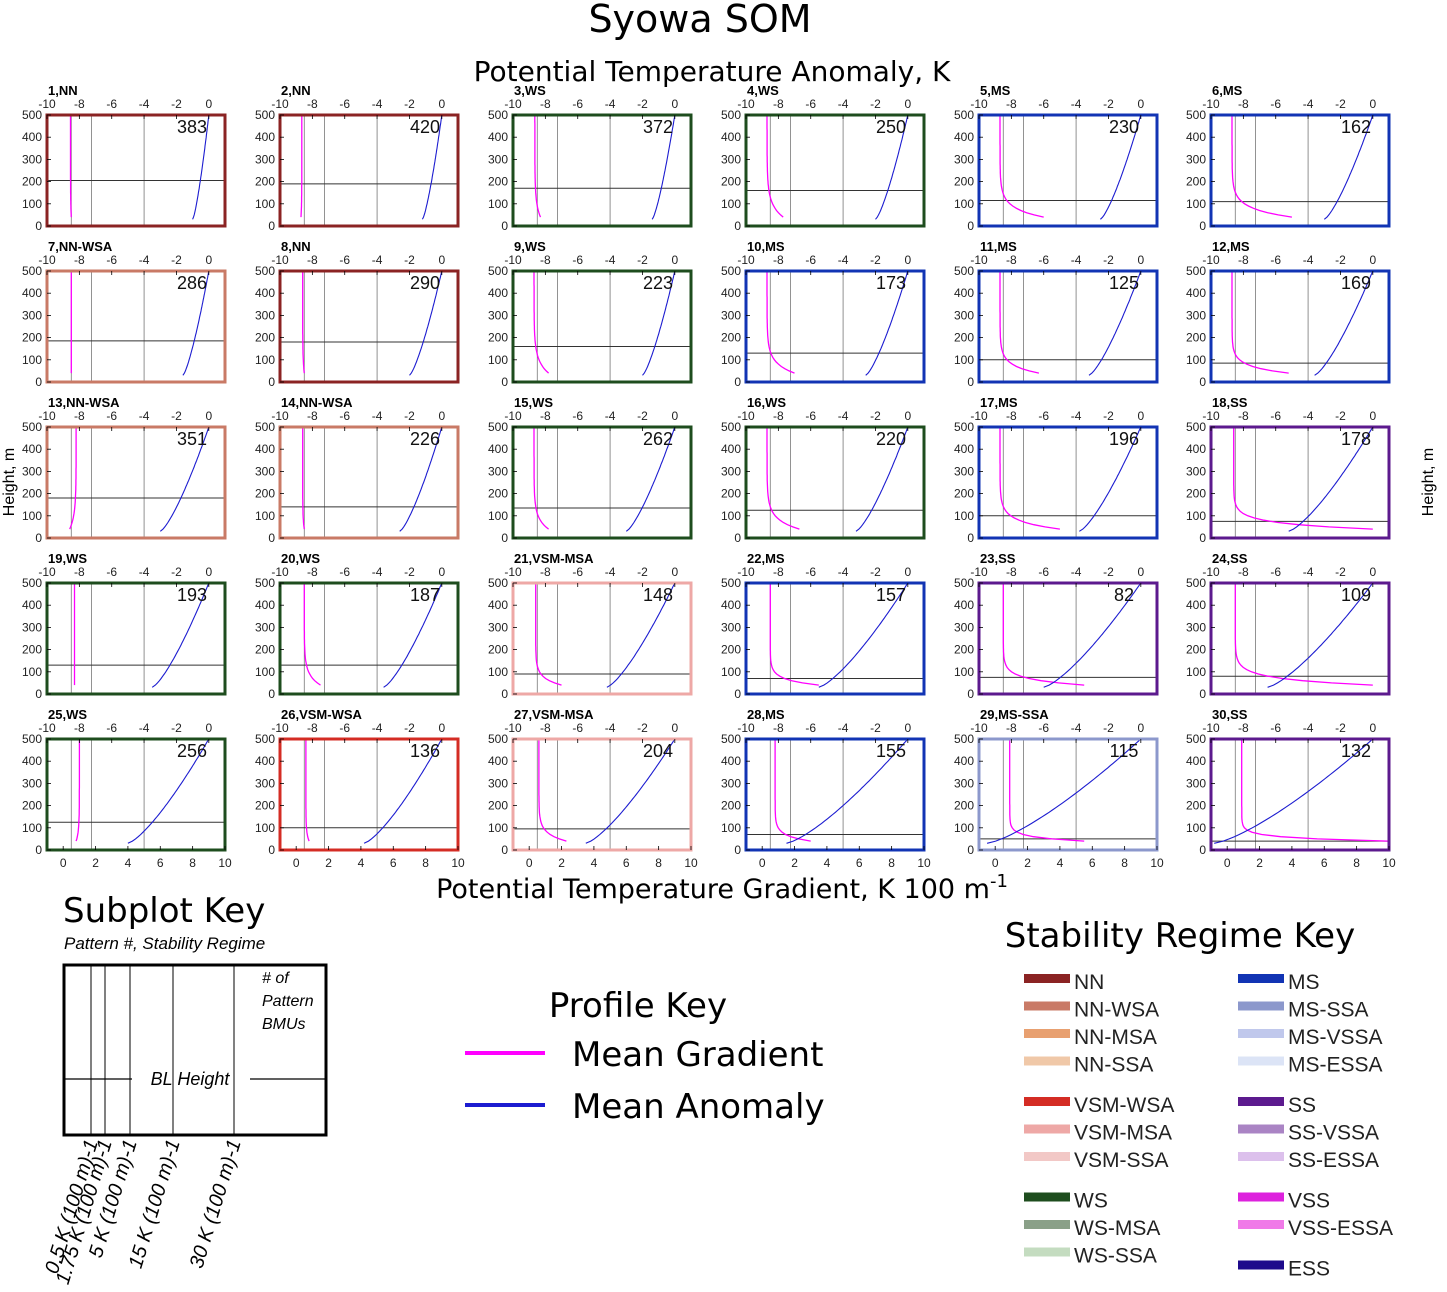  I want to click on profile-key-anomaly-label: Mean Anomaly, so click(698, 1107).